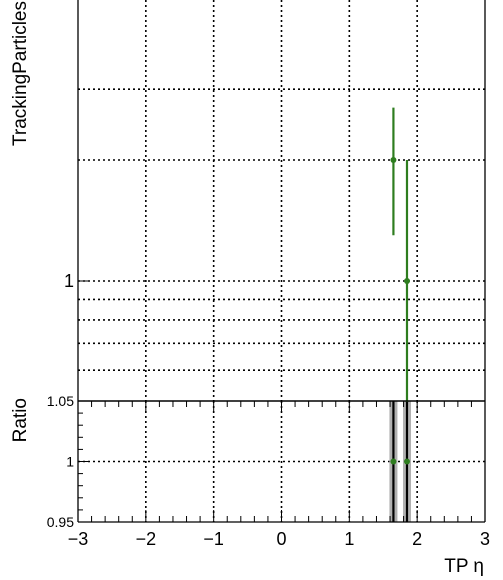 The height and width of the screenshot is (580, 503). Describe the element at coordinates (60, 522) in the screenshot. I see `ratio-y-tick-label: 0.95` at that location.